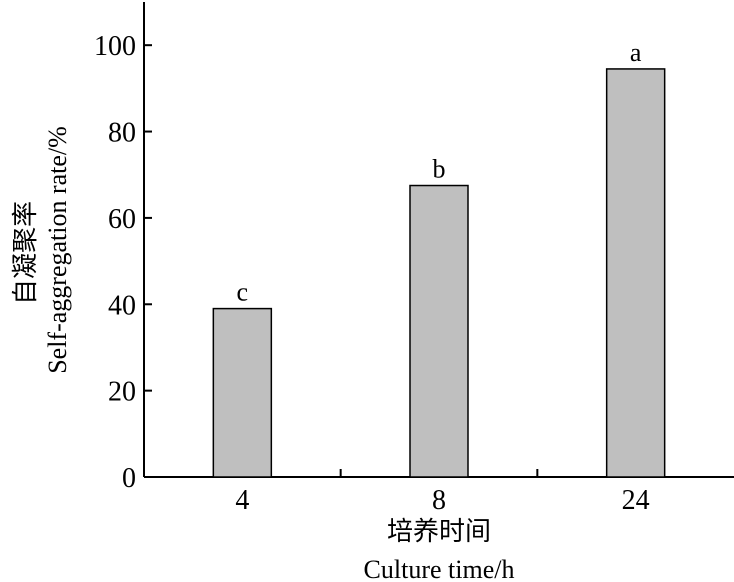 The height and width of the screenshot is (582, 734). I want to click on y-axis-title-en: Self-aggregation rate/%, so click(57, 250).